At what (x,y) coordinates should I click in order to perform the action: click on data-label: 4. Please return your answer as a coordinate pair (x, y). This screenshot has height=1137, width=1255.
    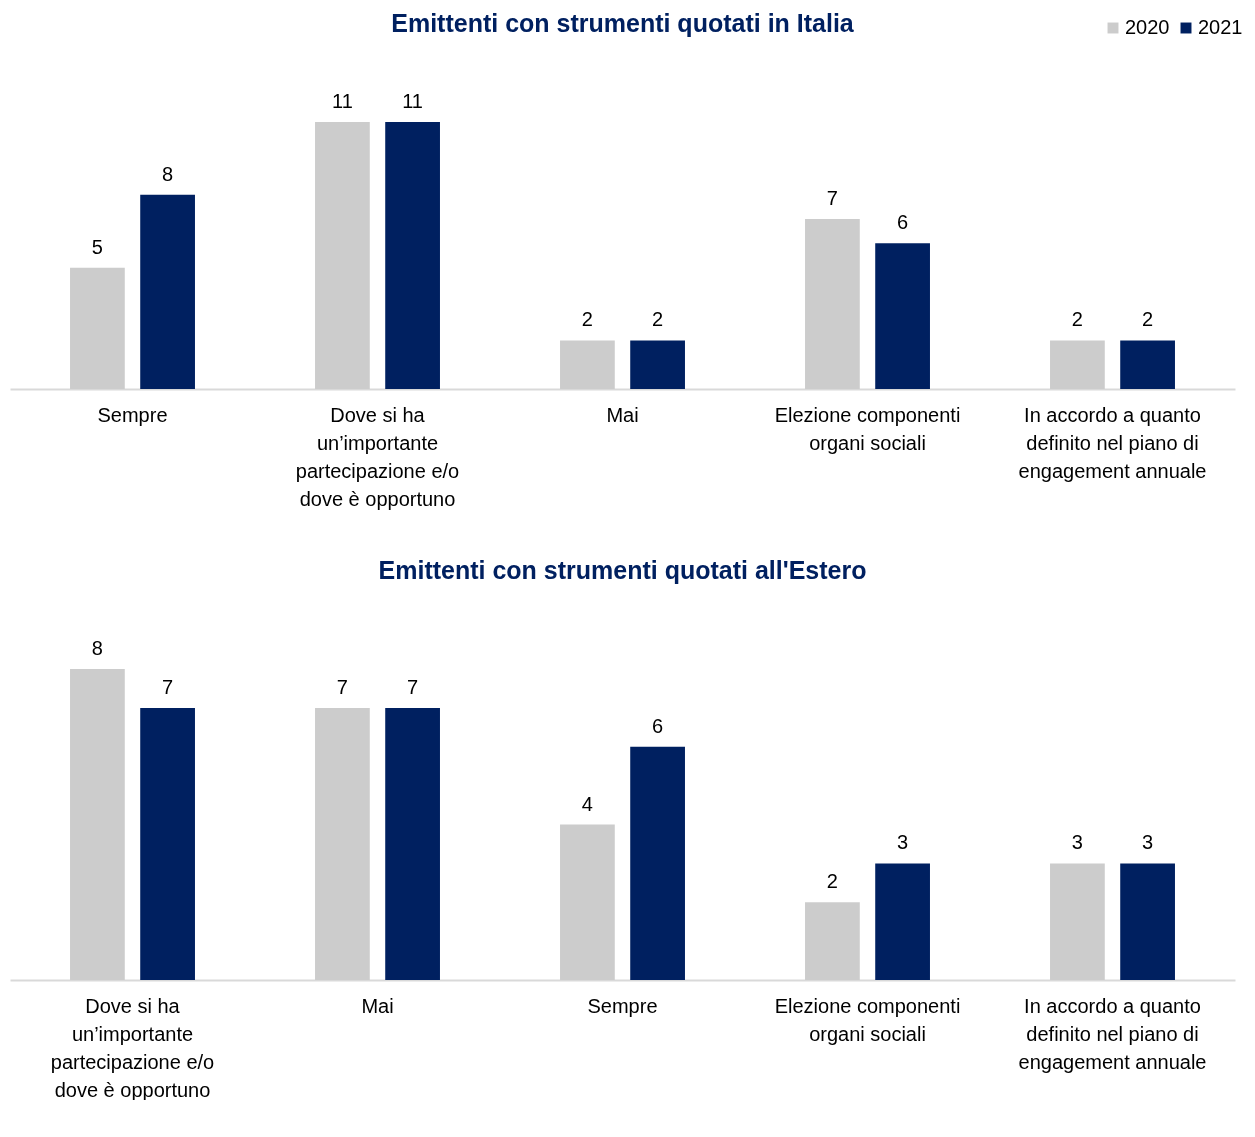
    Looking at the image, I should click on (587, 803).